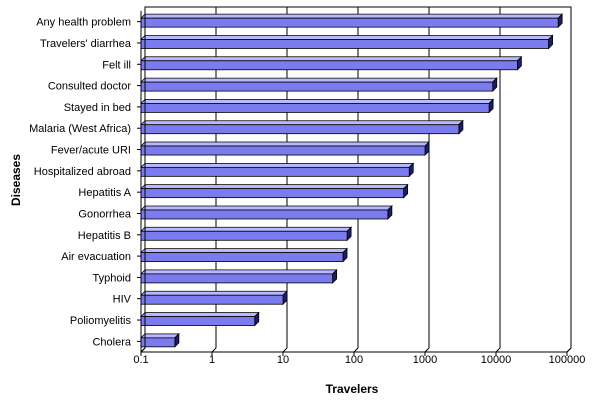 Image resolution: width=600 pixels, height=402 pixels. I want to click on y-tick-label: Hospitalized abroad, so click(82, 172).